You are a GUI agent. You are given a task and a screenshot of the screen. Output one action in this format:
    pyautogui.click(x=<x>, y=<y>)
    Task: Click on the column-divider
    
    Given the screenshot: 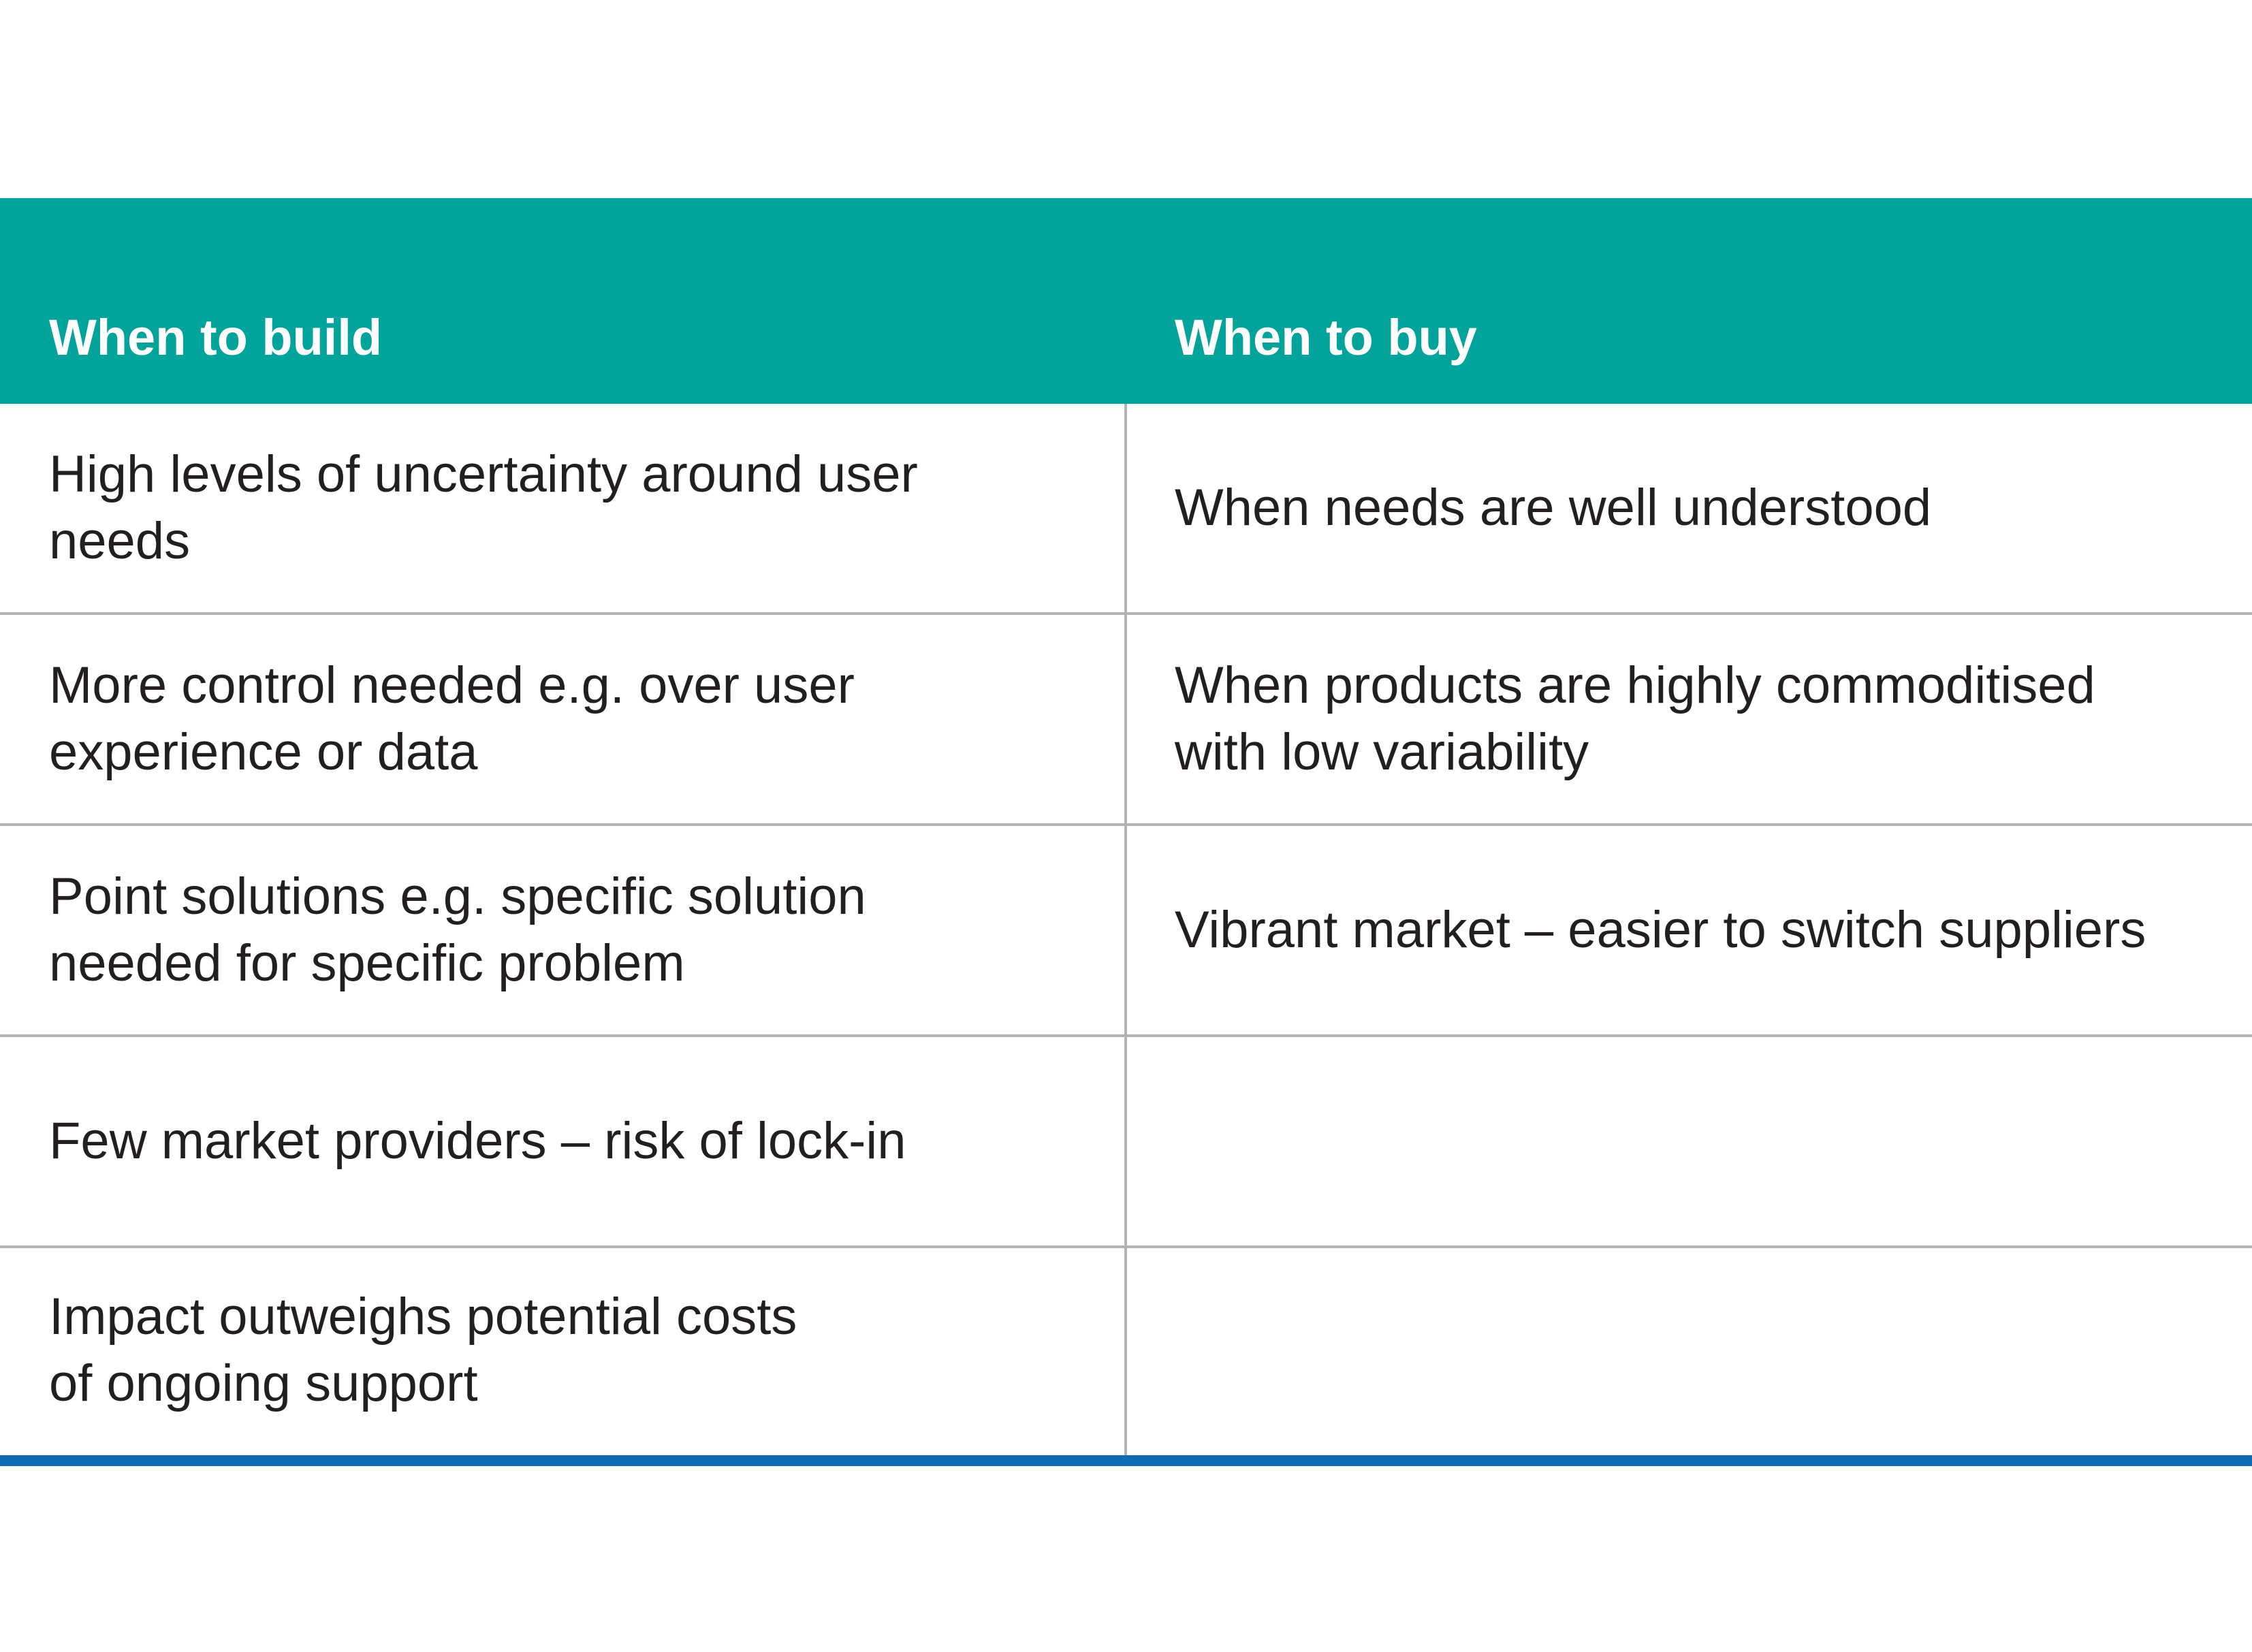 What is the action you would take?
    pyautogui.click(x=1125, y=930)
    